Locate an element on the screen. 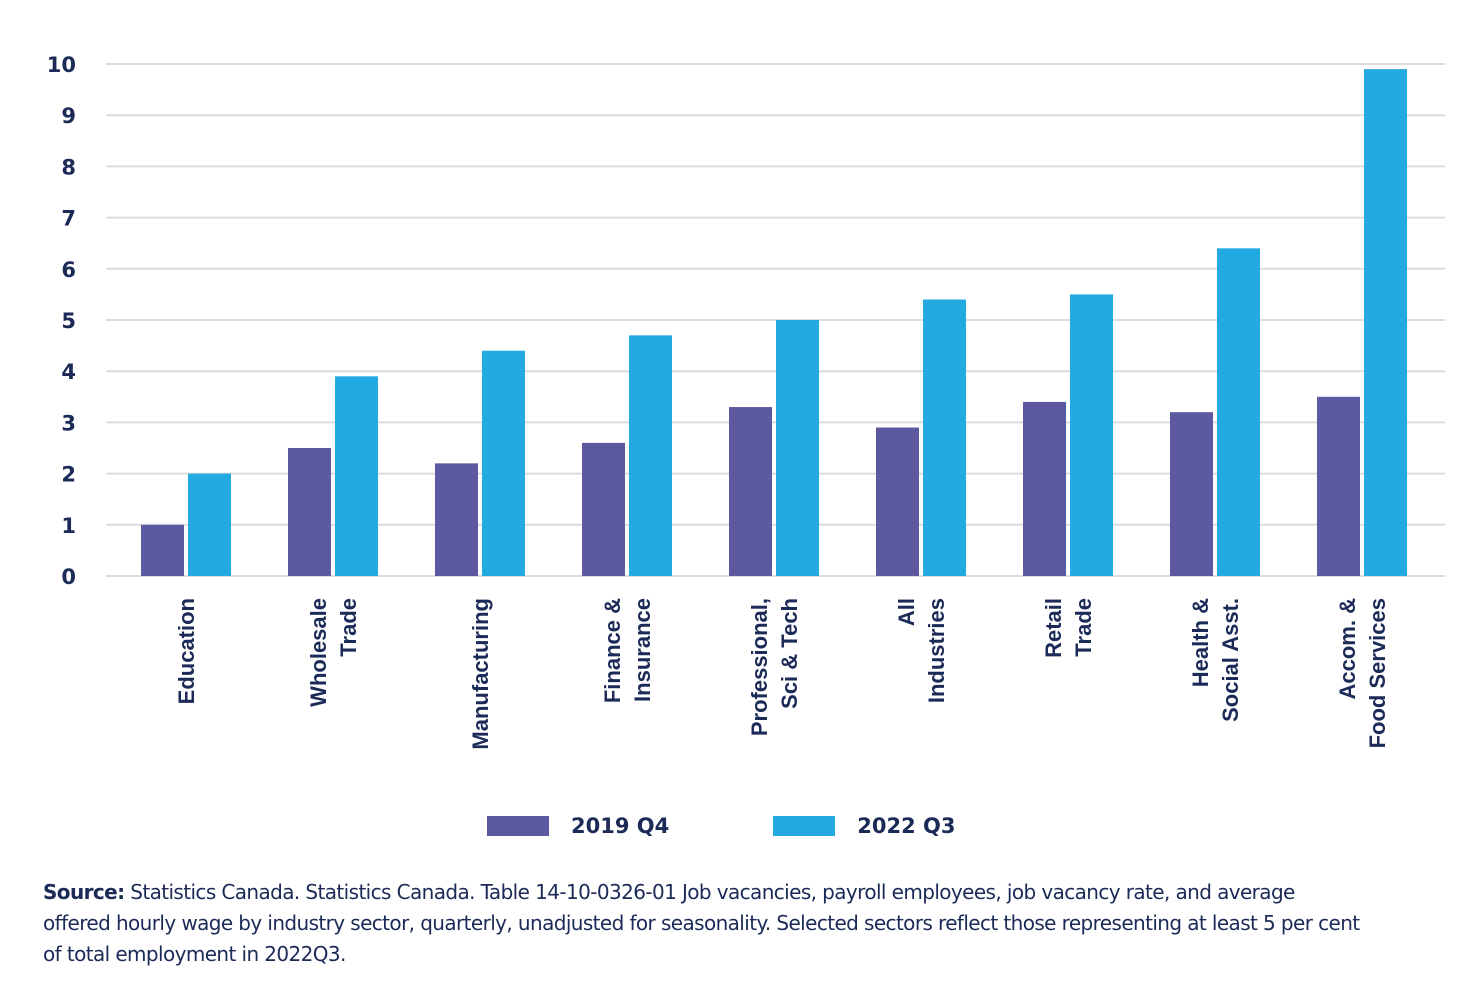 This screenshot has width=1477, height=1000. source-prefix: Source: is located at coordinates (84, 892).